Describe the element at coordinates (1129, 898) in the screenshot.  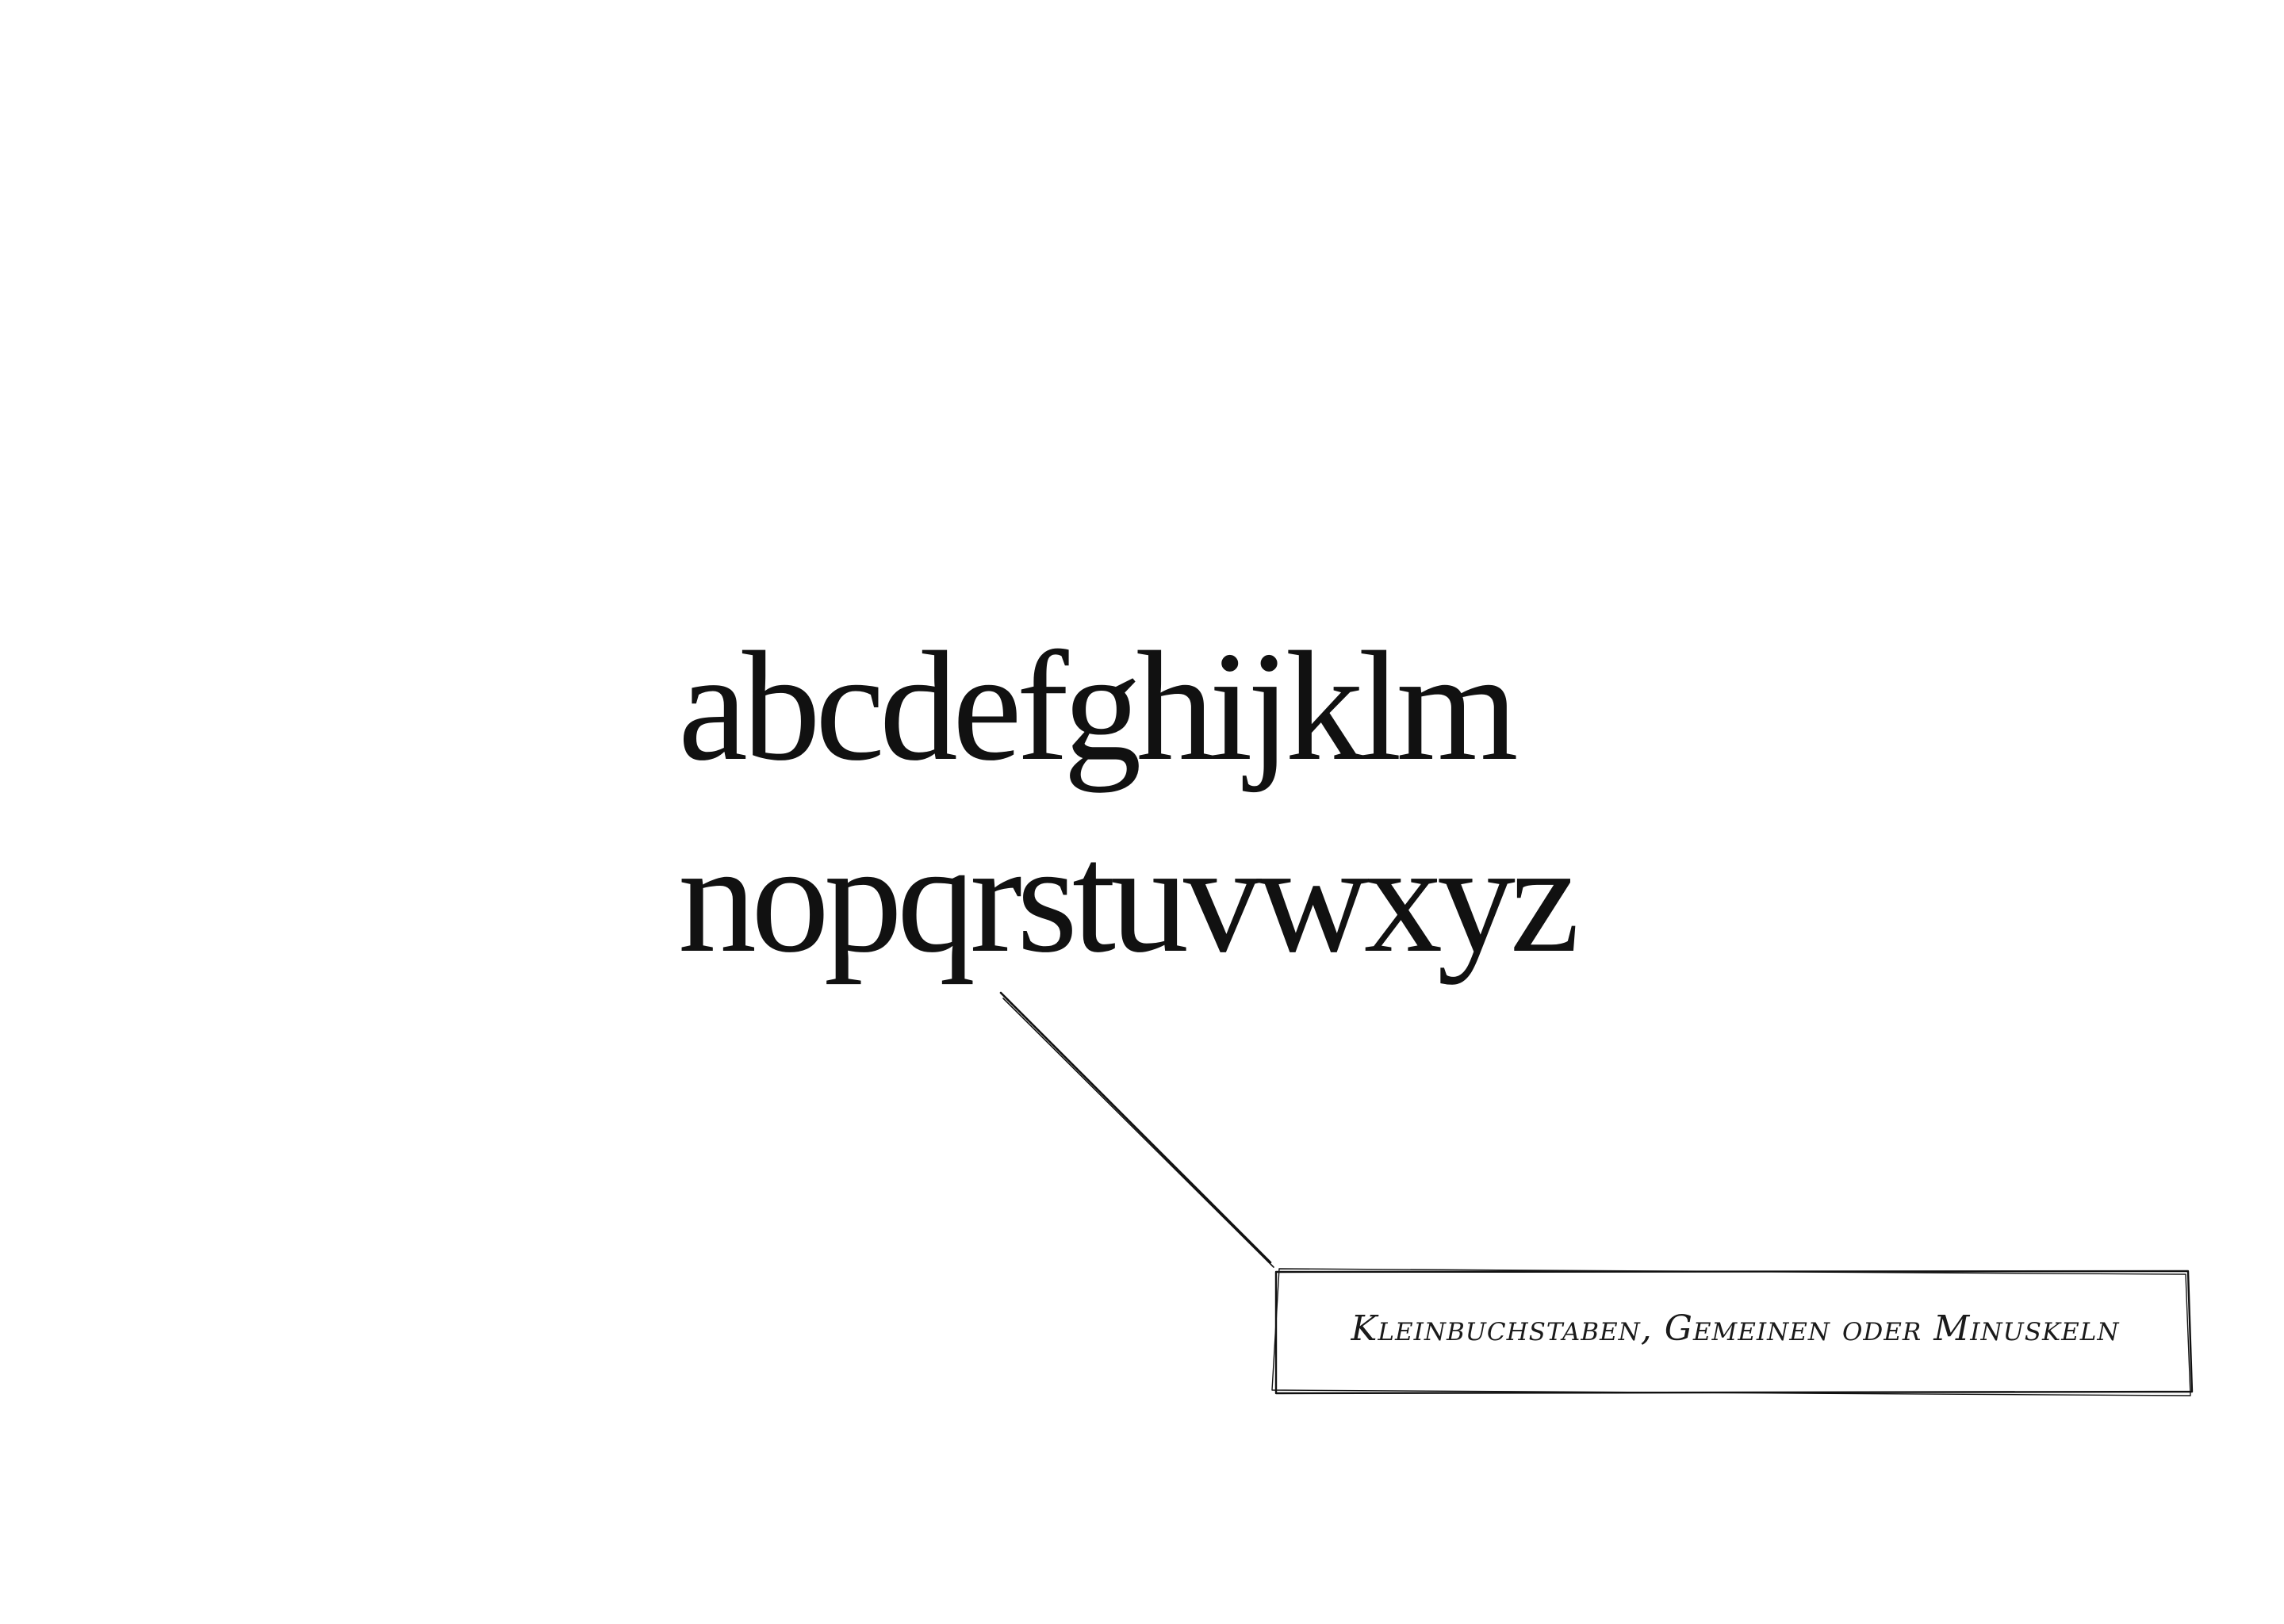
I see `alphabet-line-2: nopqrstuvwxyz` at that location.